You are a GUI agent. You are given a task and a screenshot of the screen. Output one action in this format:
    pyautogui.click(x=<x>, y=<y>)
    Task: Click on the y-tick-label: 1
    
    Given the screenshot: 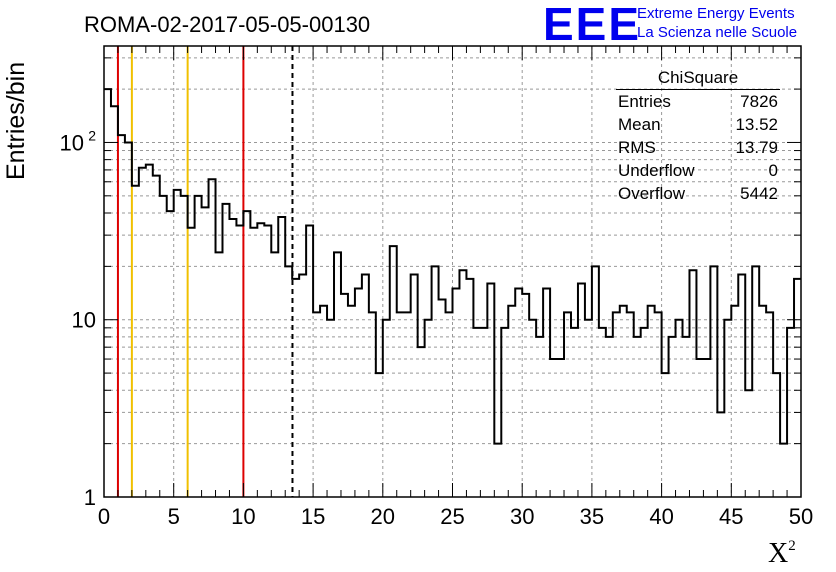 What is the action you would take?
    pyautogui.click(x=90, y=497)
    